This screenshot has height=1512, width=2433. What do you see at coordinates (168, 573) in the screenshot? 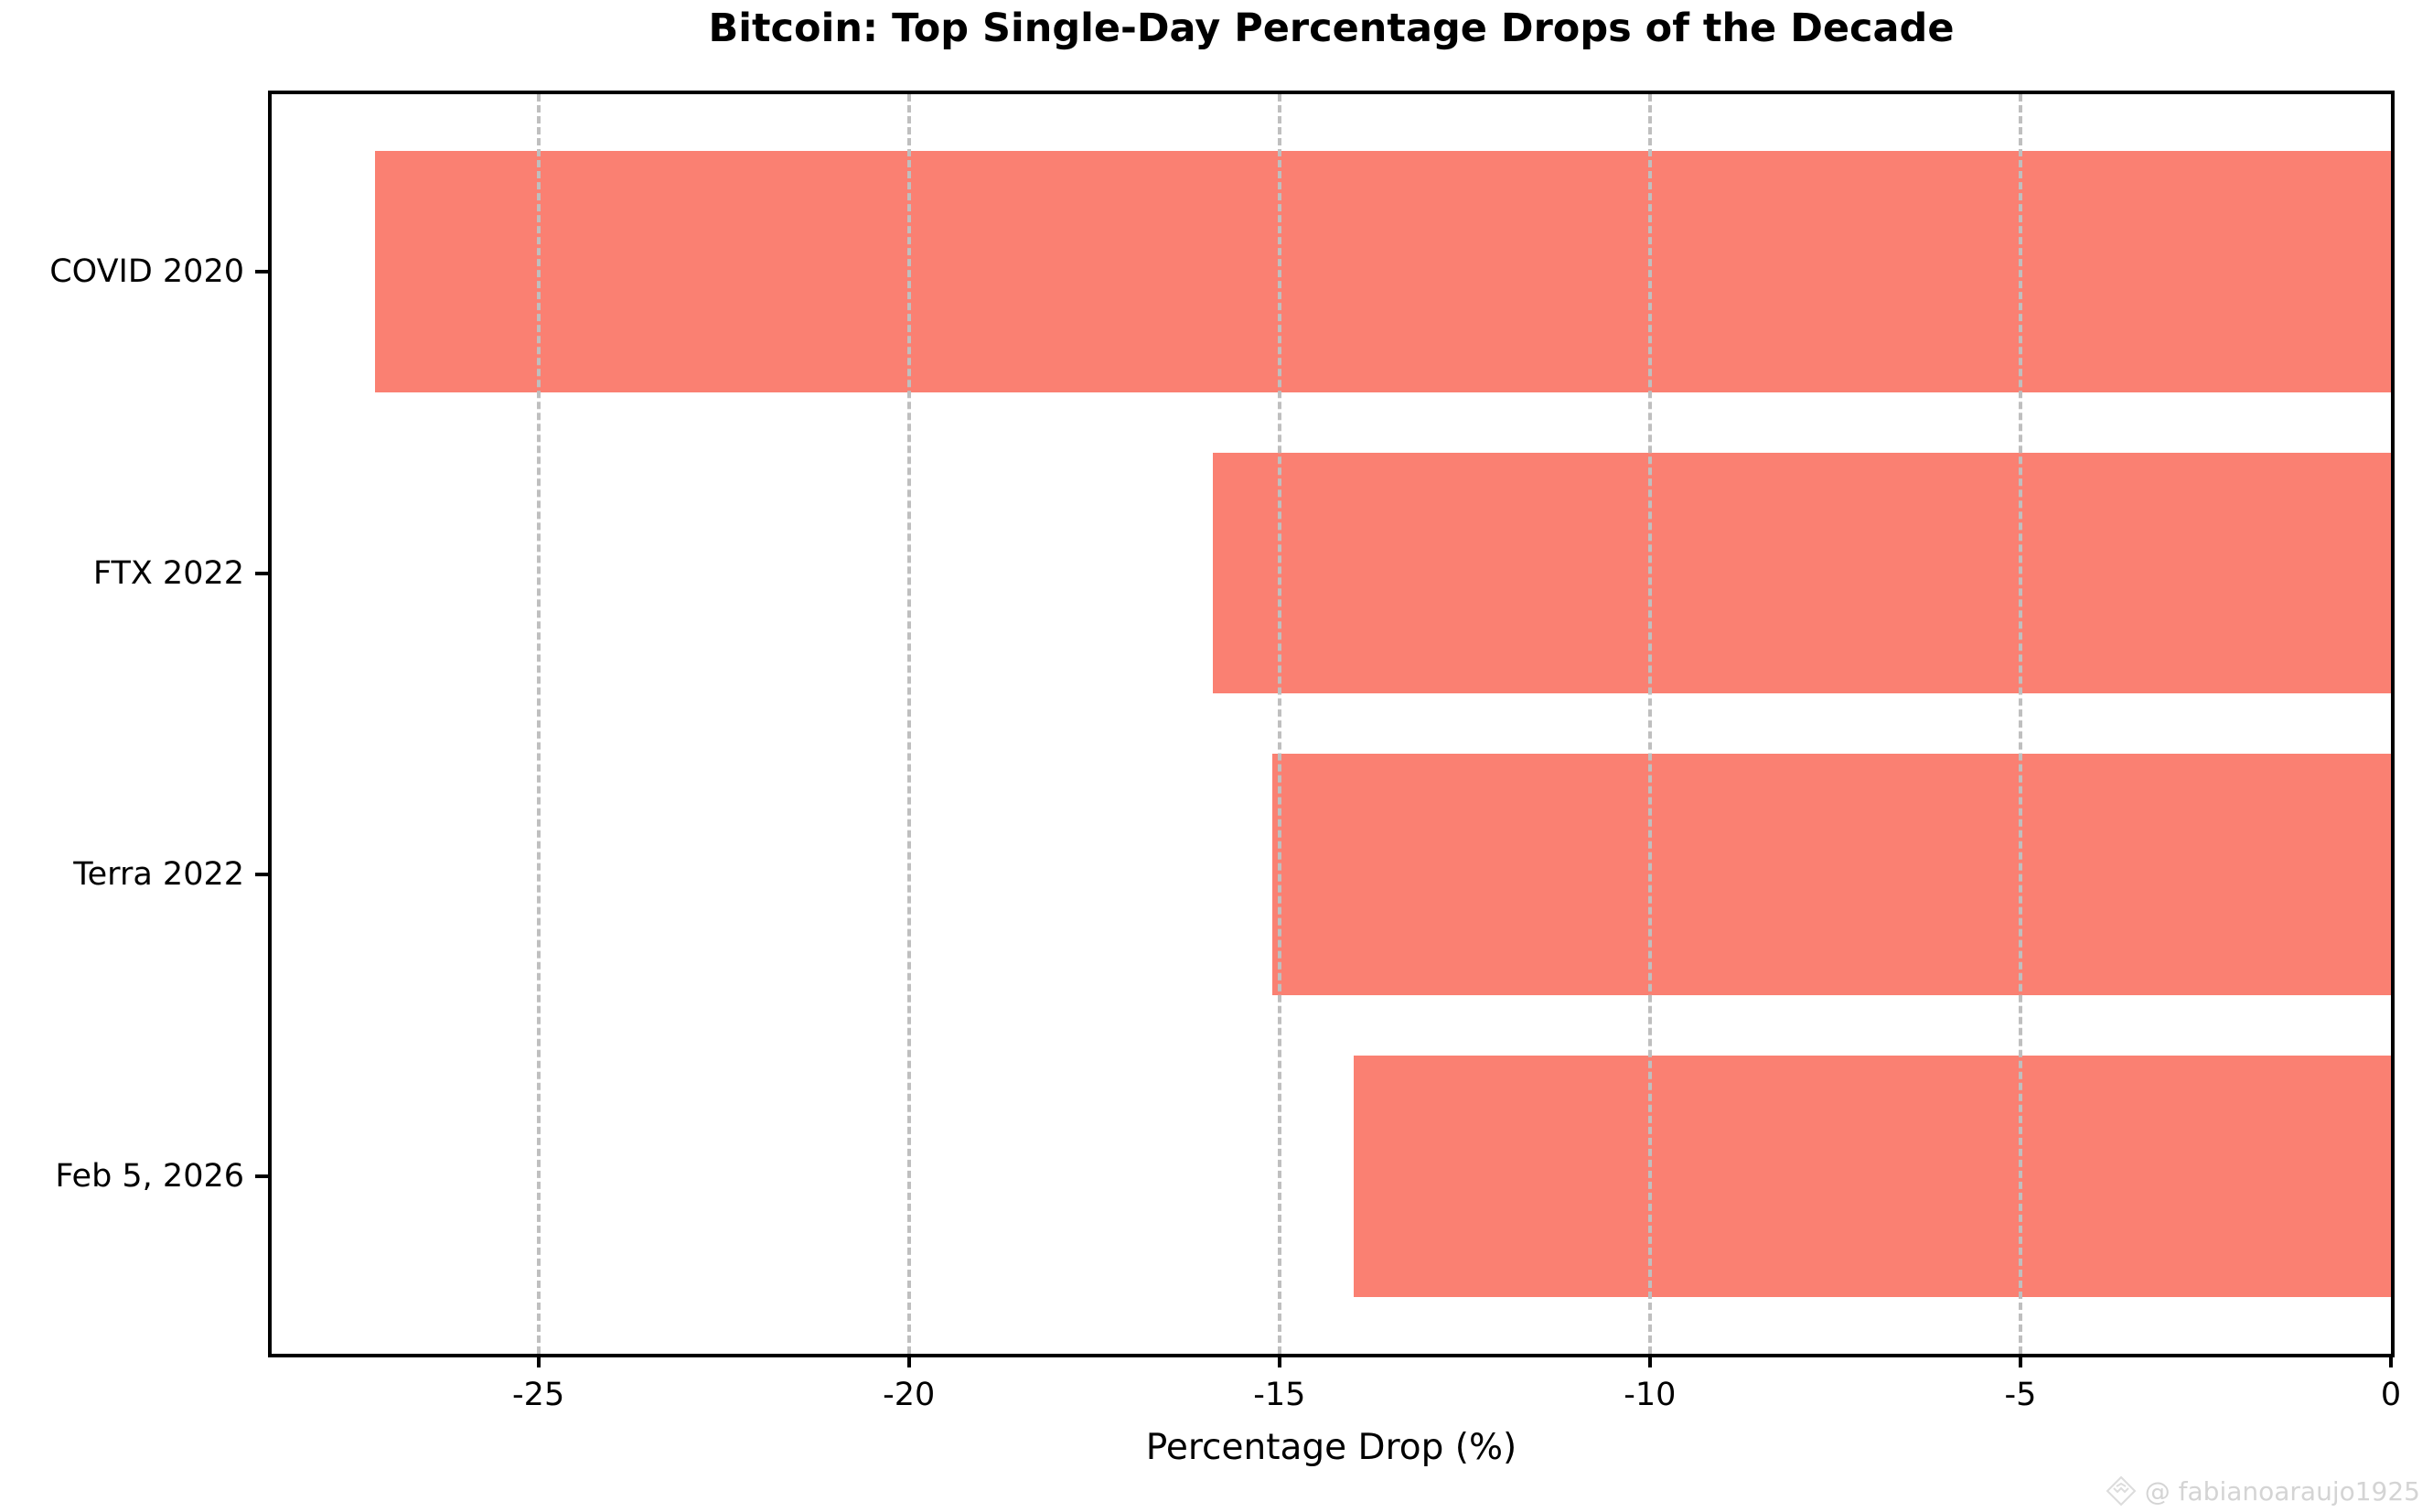
I see `y-tick-label-ftx-2022: FTX 2022` at bounding box center [168, 573].